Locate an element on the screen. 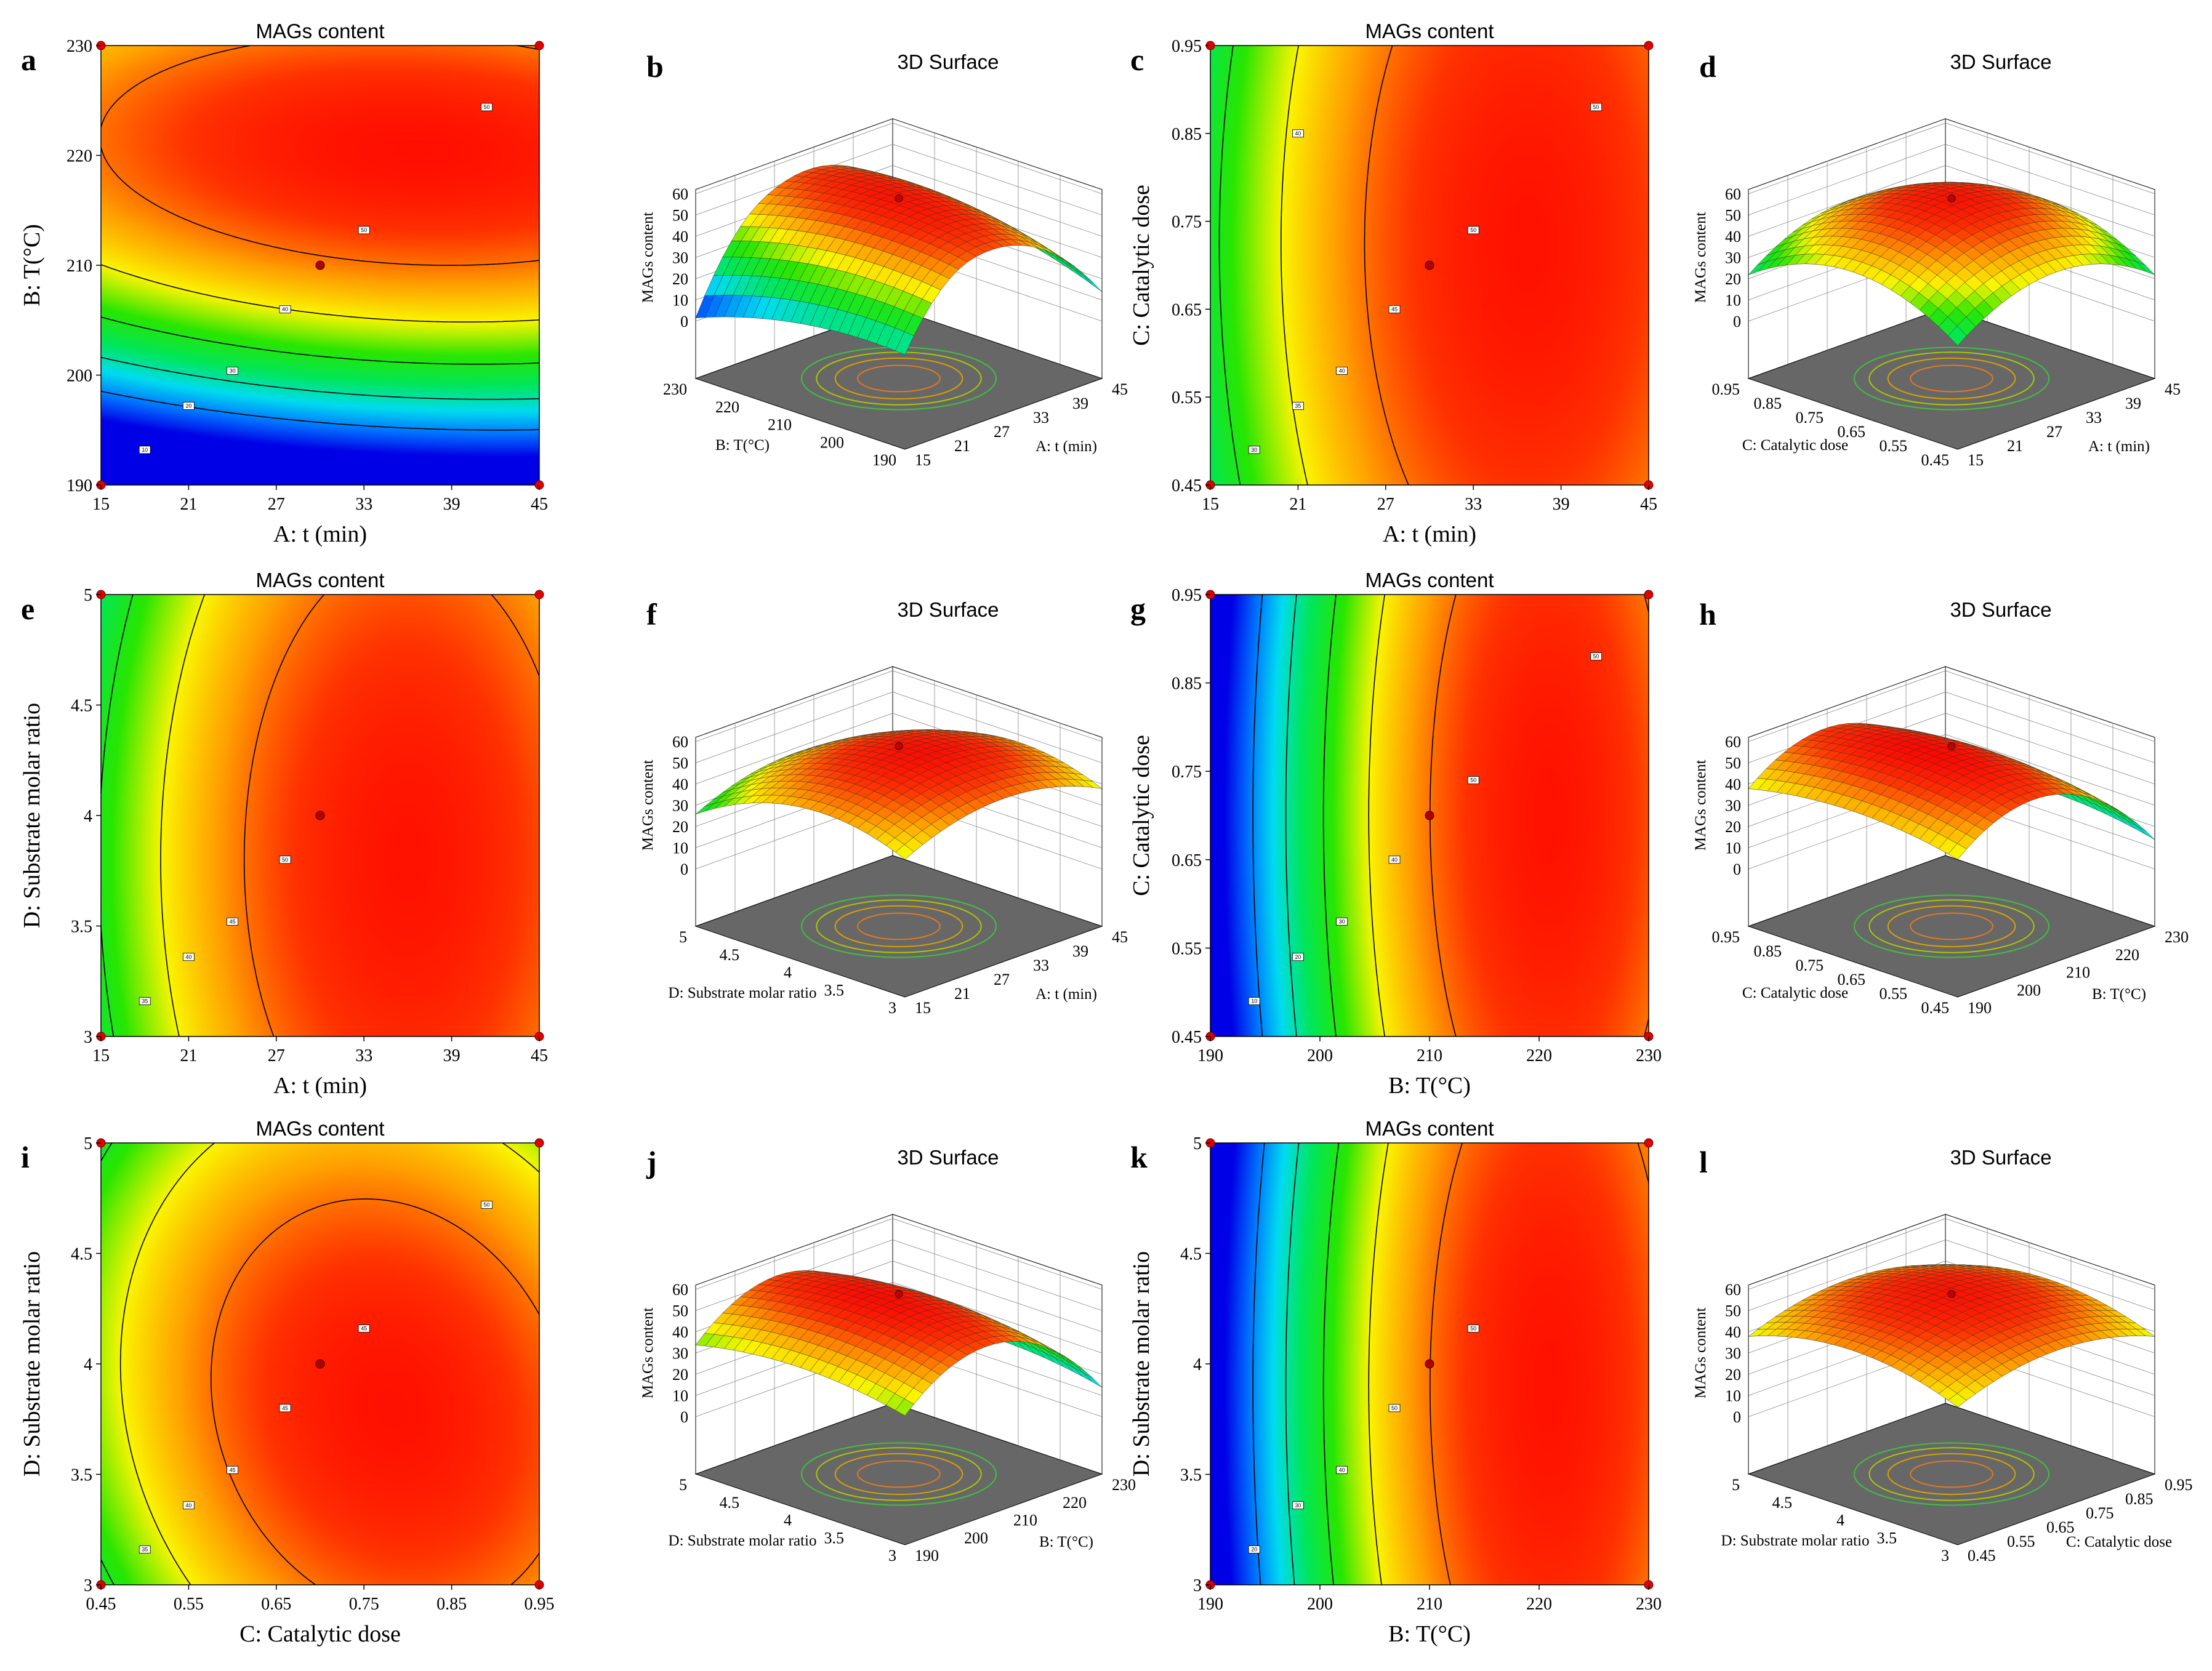  x-tick-label: 39 is located at coordinates (1561, 504).